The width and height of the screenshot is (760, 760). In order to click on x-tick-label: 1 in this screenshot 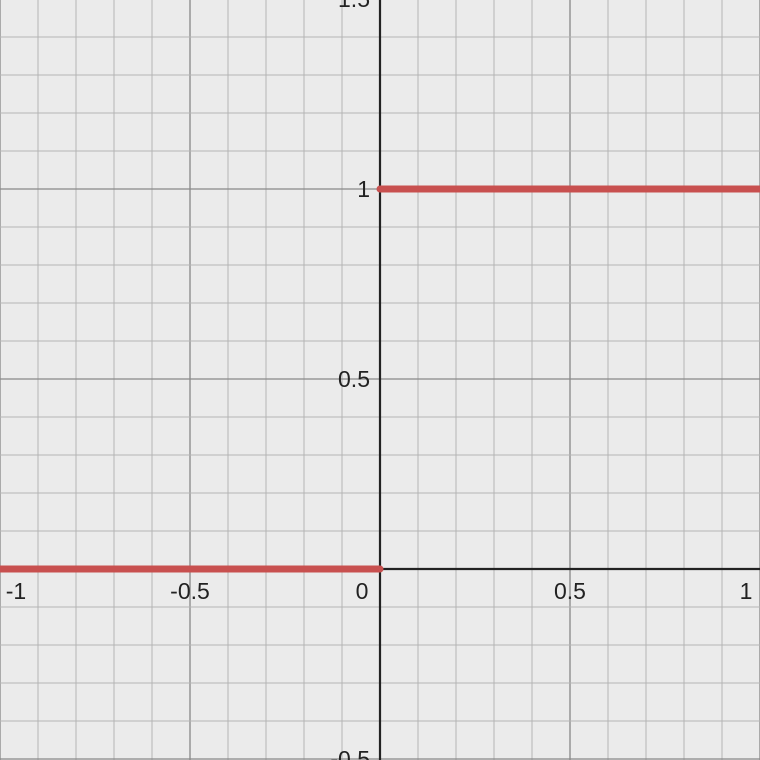, I will do `click(746, 591)`.